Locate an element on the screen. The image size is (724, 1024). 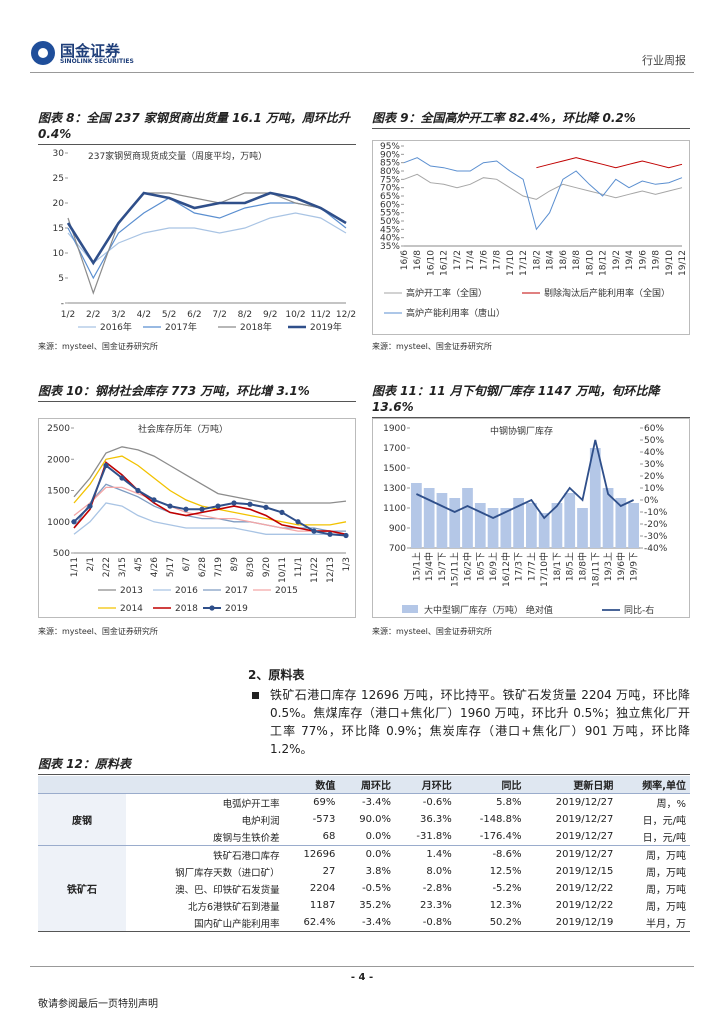
table-cell: 90.0% is located at coordinates (375, 819).